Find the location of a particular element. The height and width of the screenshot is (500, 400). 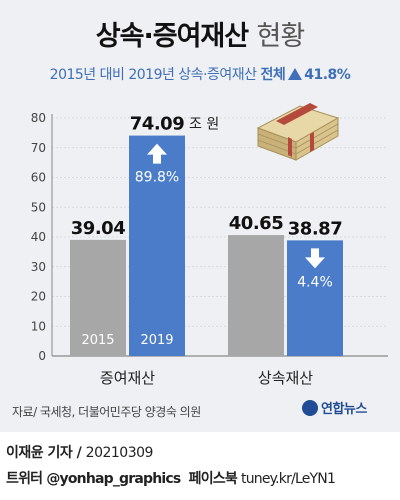

reporter: 이재윤 기자 is located at coordinates (39, 453).